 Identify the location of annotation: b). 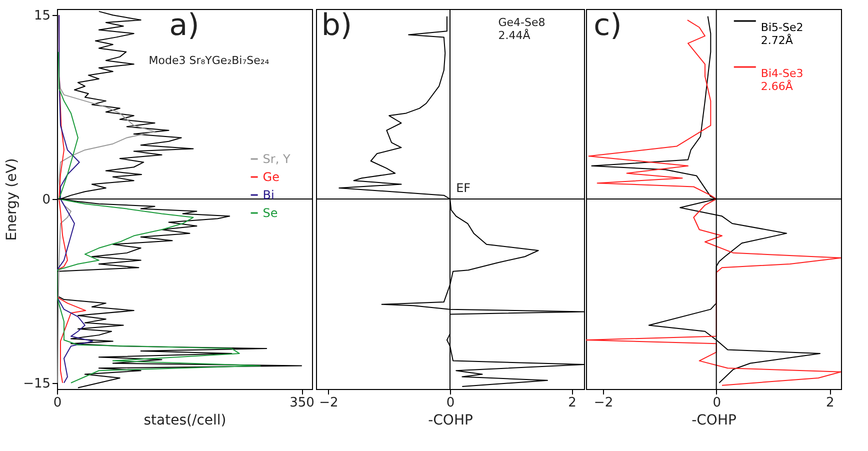
(336, 25).